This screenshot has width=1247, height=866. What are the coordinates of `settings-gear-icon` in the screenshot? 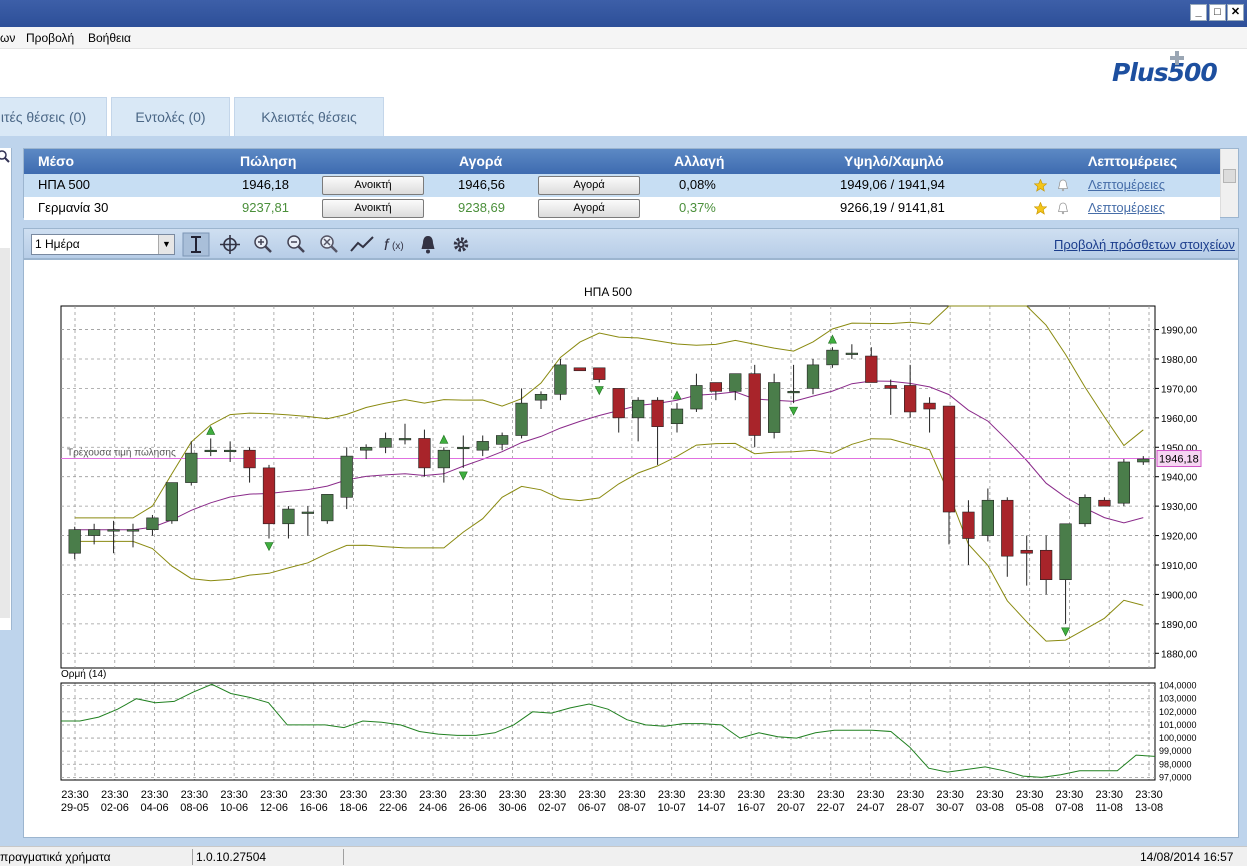 It's located at (461, 244).